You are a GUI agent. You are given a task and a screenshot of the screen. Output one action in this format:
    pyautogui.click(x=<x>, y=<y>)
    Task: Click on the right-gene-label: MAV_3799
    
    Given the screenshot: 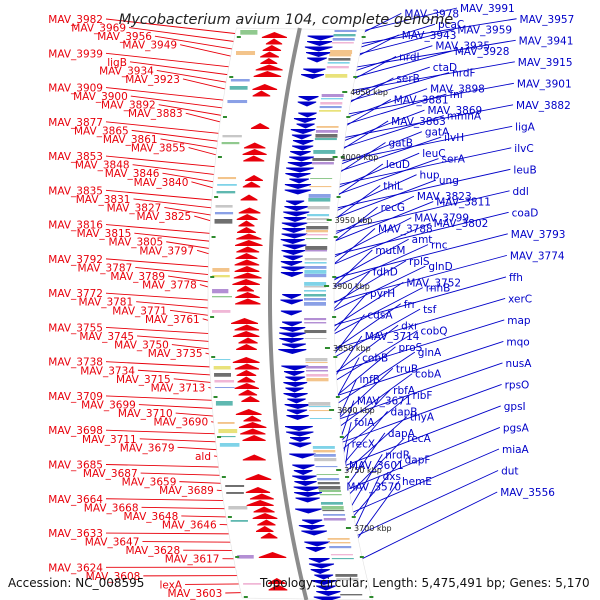 What is the action you would take?
    pyautogui.click(x=441, y=219)
    